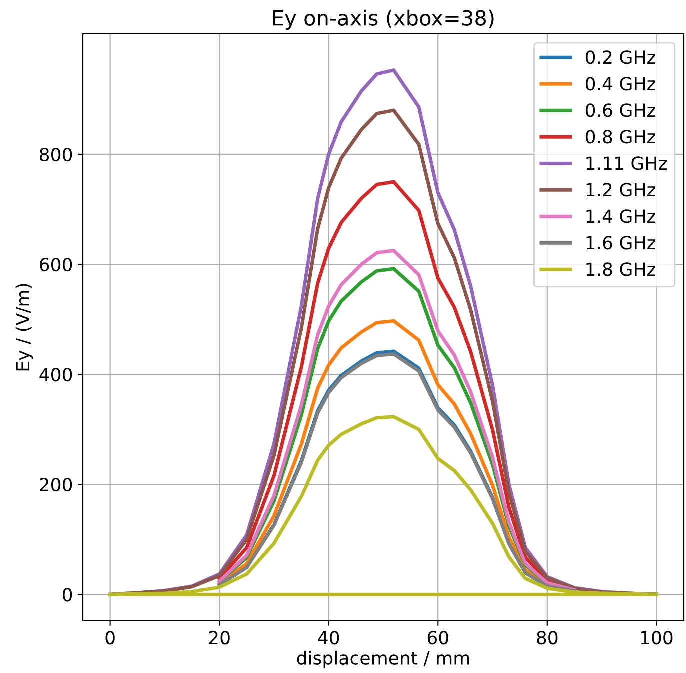  I want to click on legend-label: 0.8 GHz, so click(621, 137).